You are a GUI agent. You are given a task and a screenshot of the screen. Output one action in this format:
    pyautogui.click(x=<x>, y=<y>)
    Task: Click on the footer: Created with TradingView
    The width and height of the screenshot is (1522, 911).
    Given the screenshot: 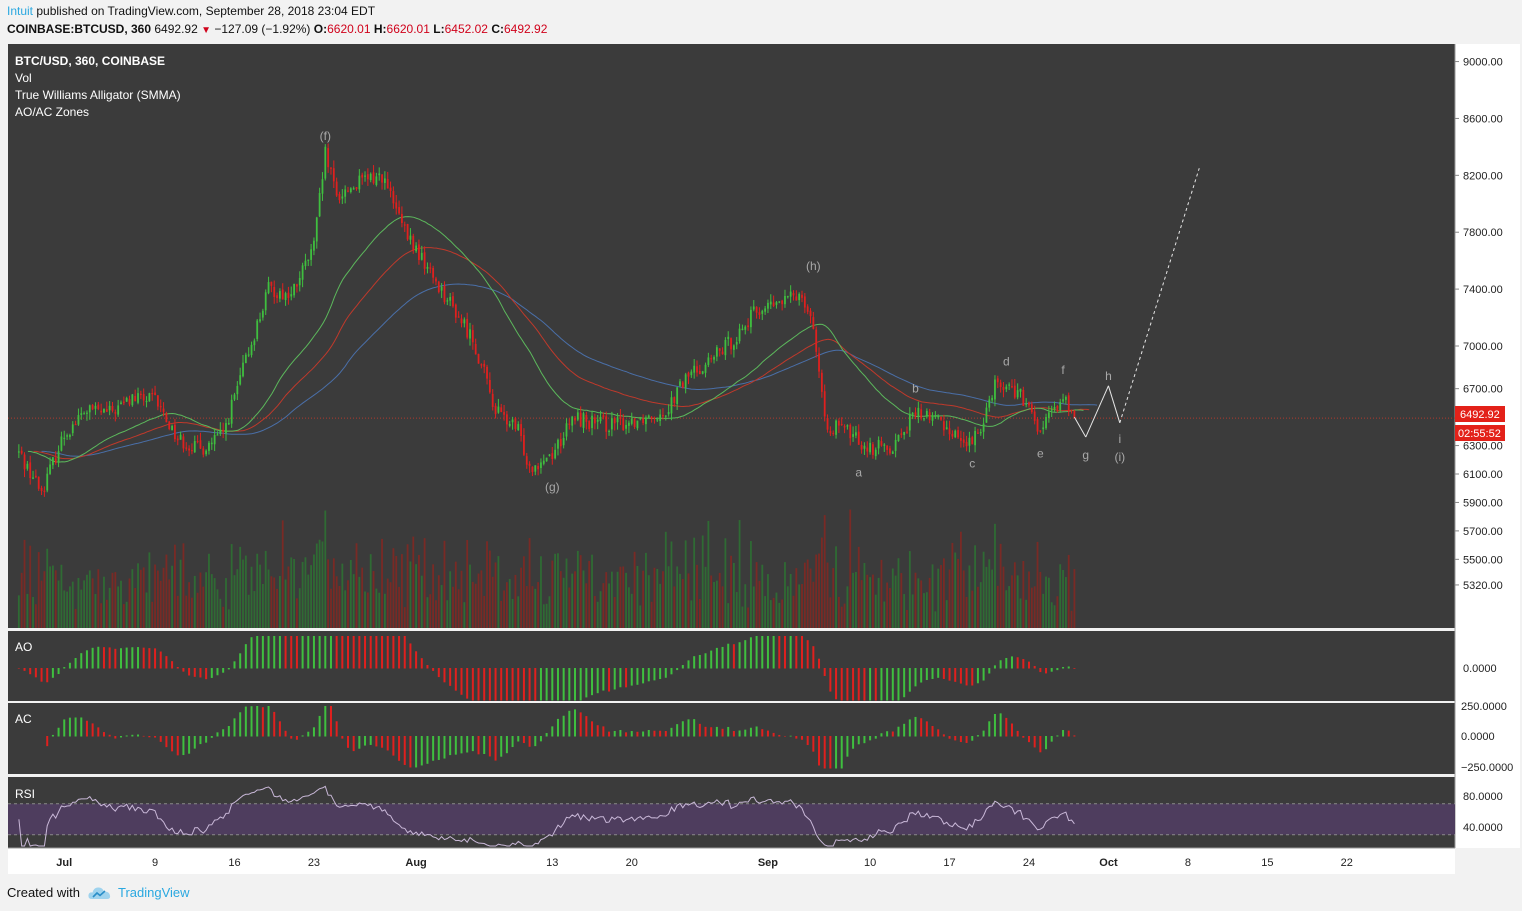 What is the action you would take?
    pyautogui.click(x=98, y=892)
    